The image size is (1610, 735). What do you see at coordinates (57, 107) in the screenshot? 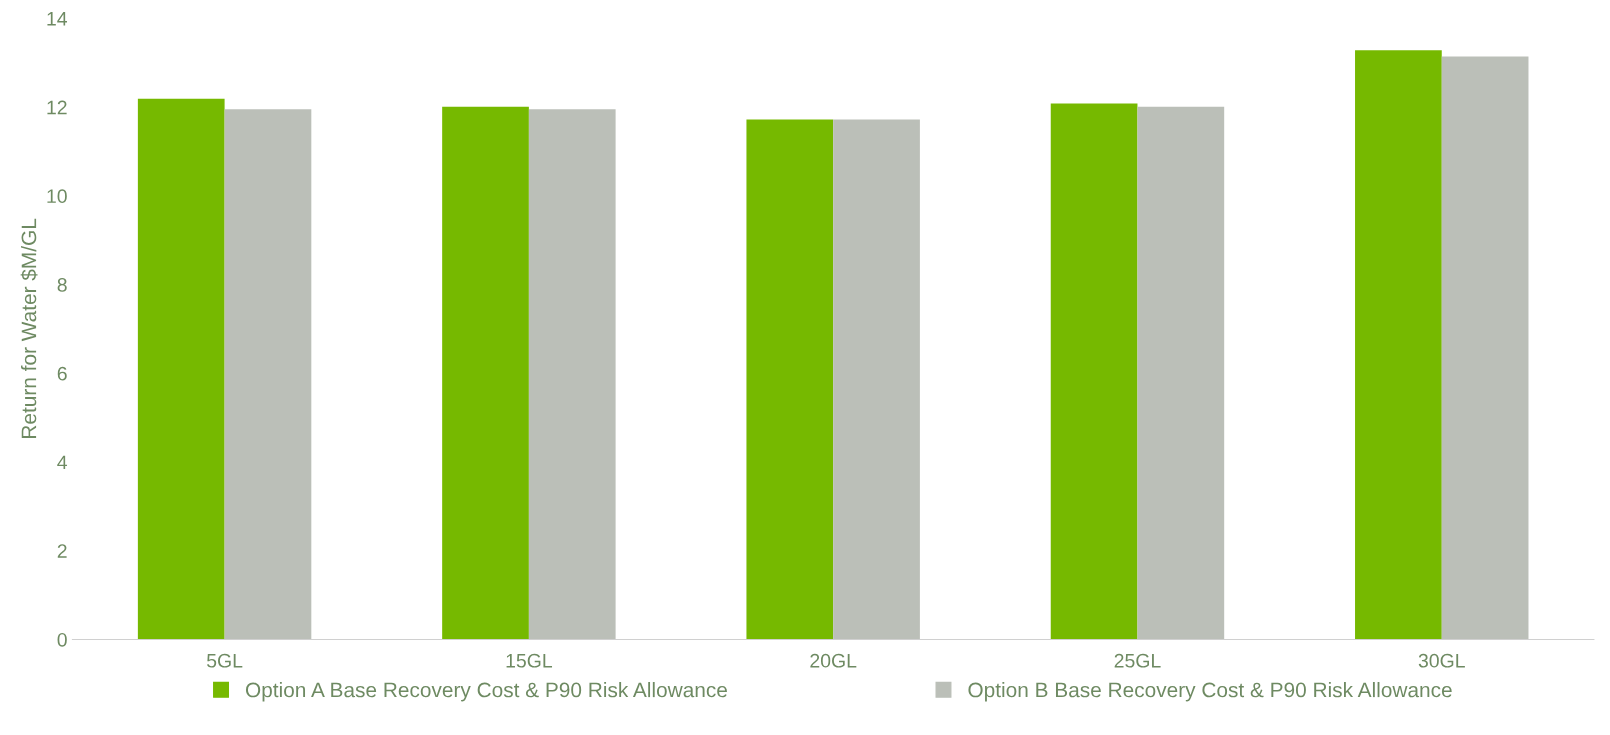
I see `y-tick-label: 12` at bounding box center [57, 107].